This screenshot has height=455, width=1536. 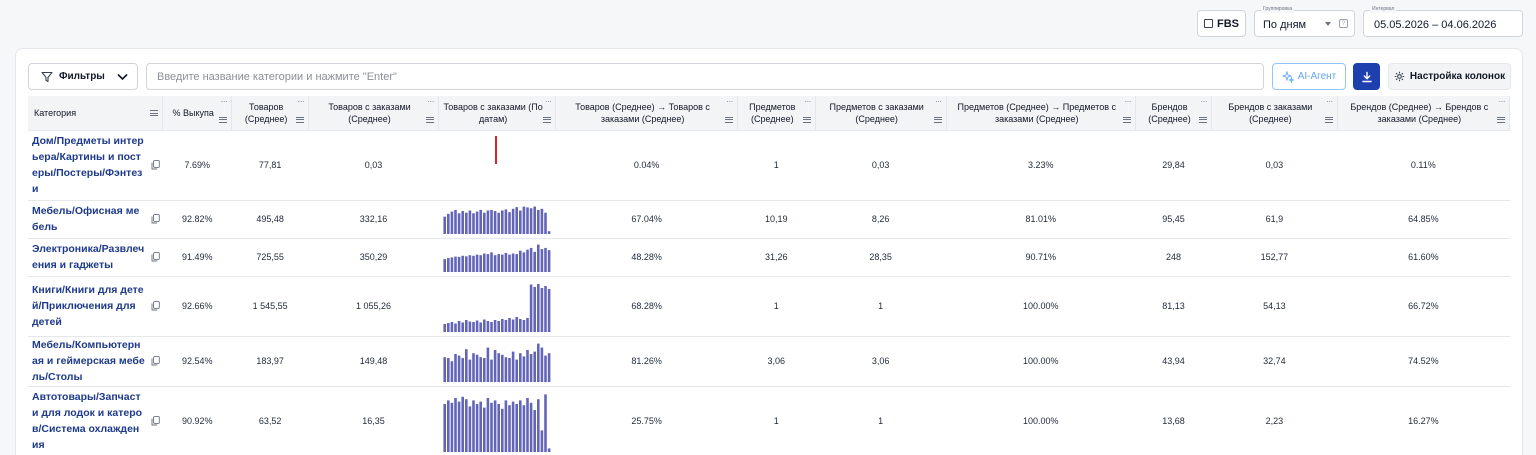 What do you see at coordinates (373, 113) in the screenshot?
I see `column-header-goods-orders: Товаров с заказами (Среднее) ···` at bounding box center [373, 113].